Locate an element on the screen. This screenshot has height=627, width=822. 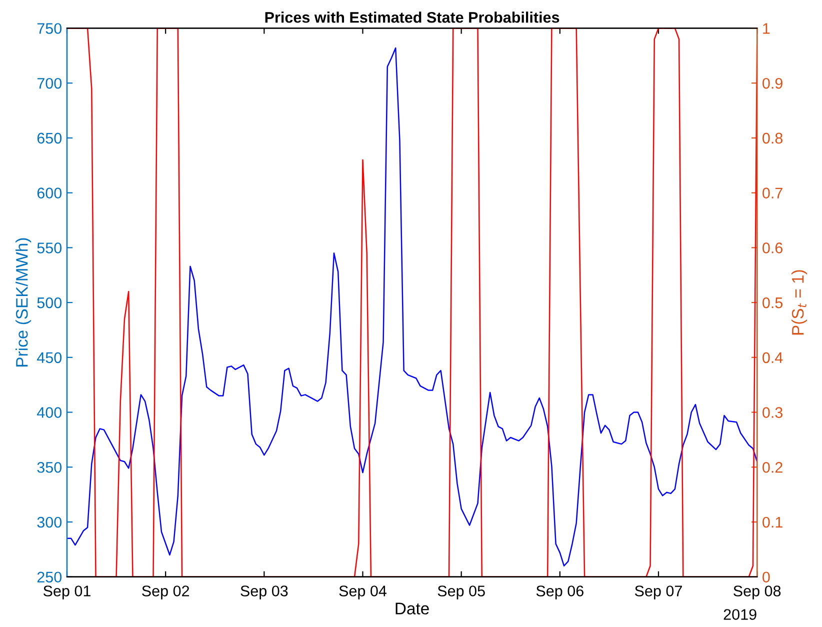
x-tick-label: Sep 06 is located at coordinates (560, 593).